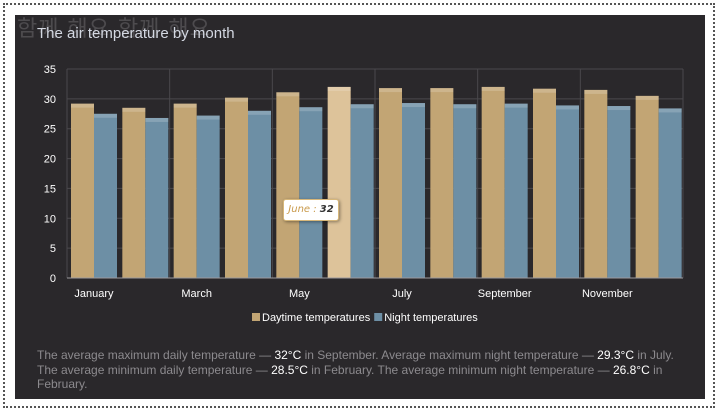 This screenshot has height=413, width=720. I want to click on legend: Daytime temperatures Night temperatures, so click(365, 318).